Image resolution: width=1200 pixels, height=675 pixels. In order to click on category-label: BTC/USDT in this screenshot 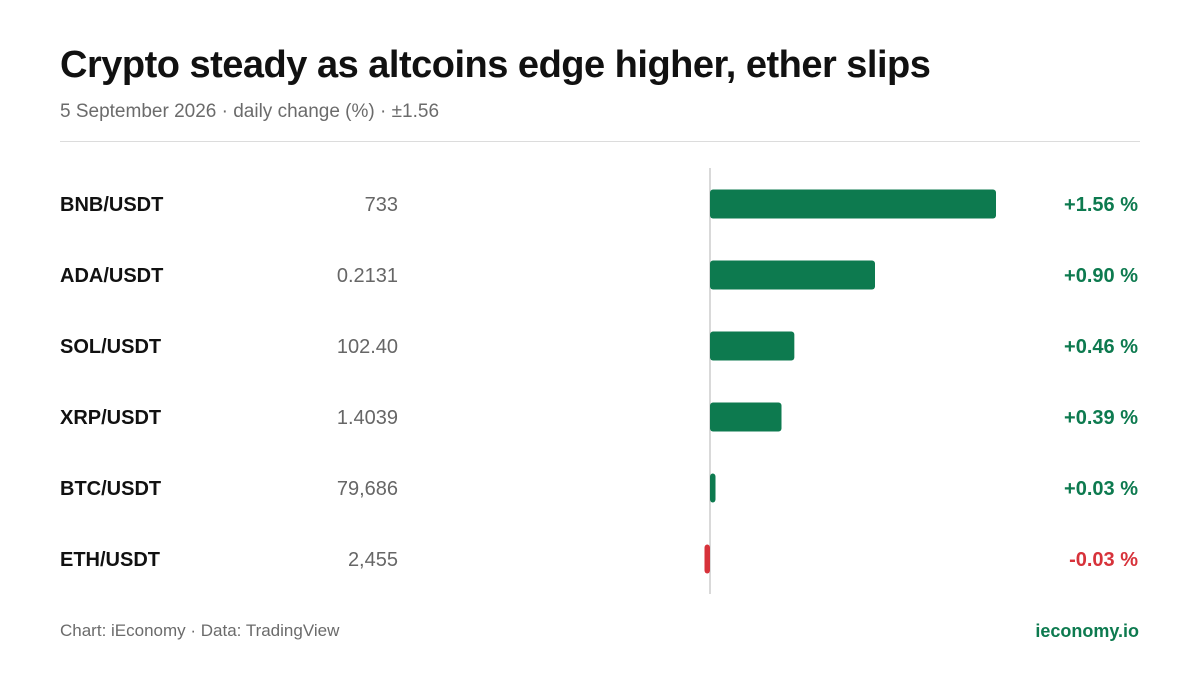, I will do `click(110, 489)`.